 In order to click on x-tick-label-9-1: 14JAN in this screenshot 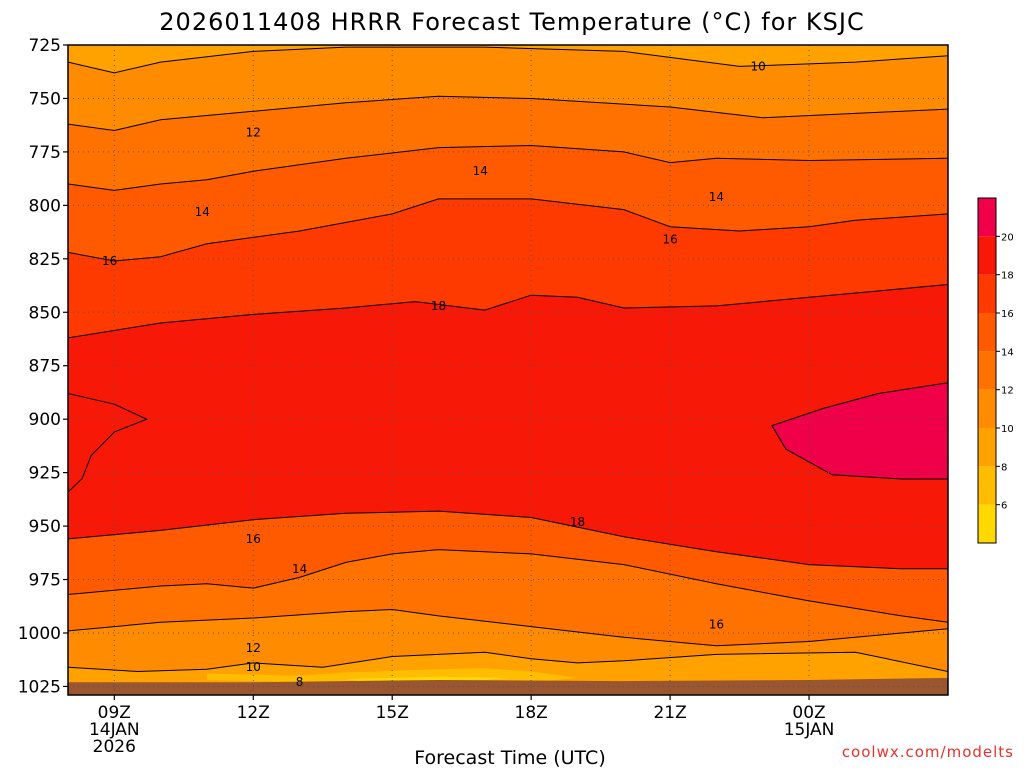, I will do `click(114, 730)`.